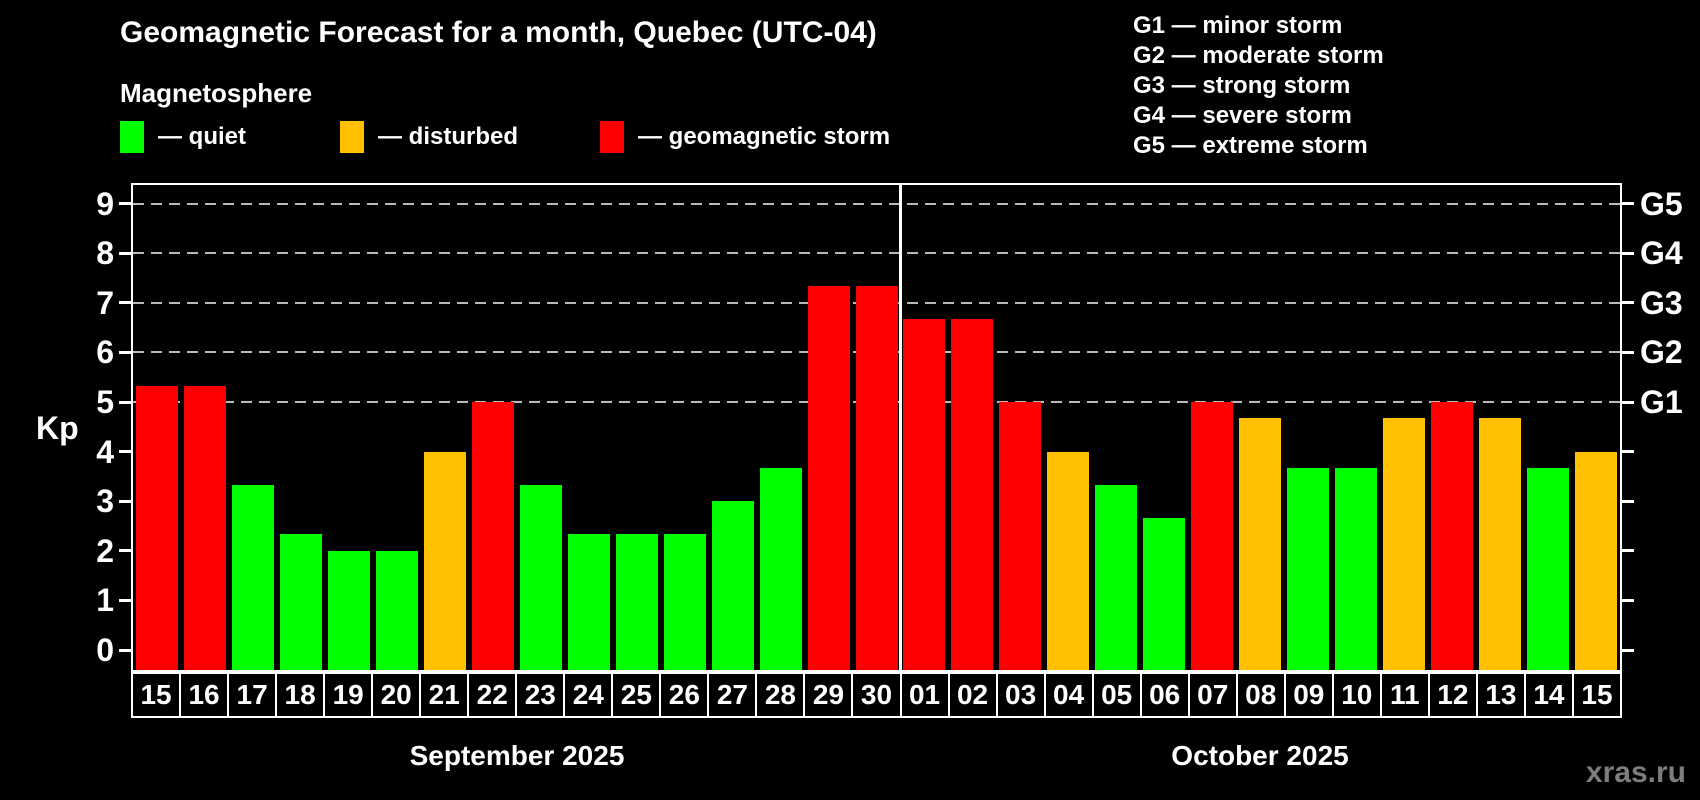 The width and height of the screenshot is (1700, 800). I want to click on right-axis-label-g5: G5, so click(1661, 203).